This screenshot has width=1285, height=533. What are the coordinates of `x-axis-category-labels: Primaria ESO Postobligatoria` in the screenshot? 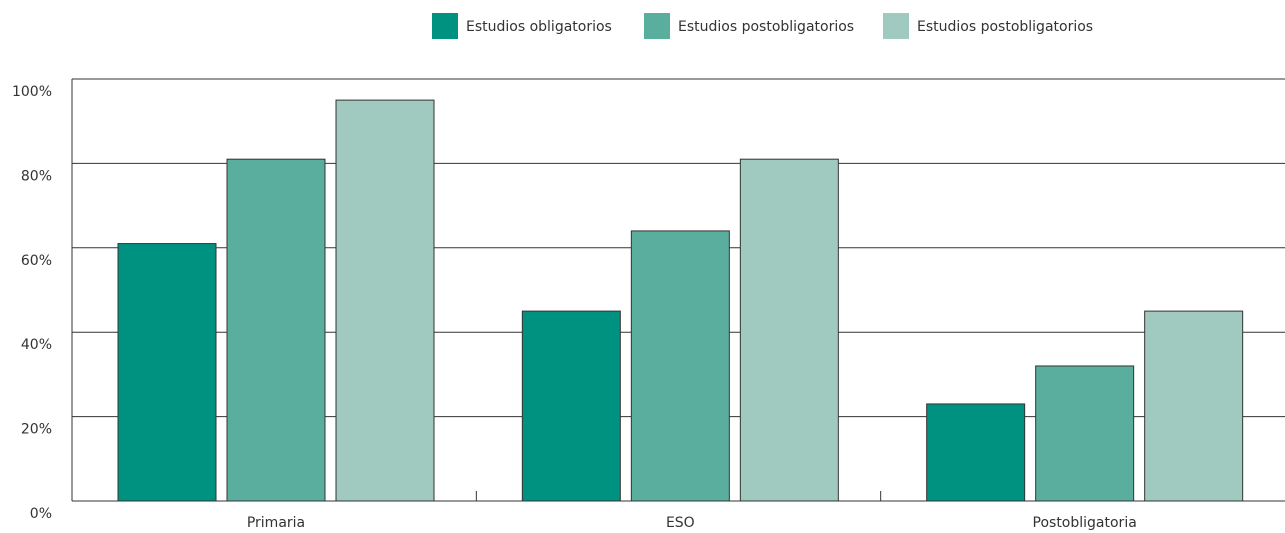 It's located at (692, 523).